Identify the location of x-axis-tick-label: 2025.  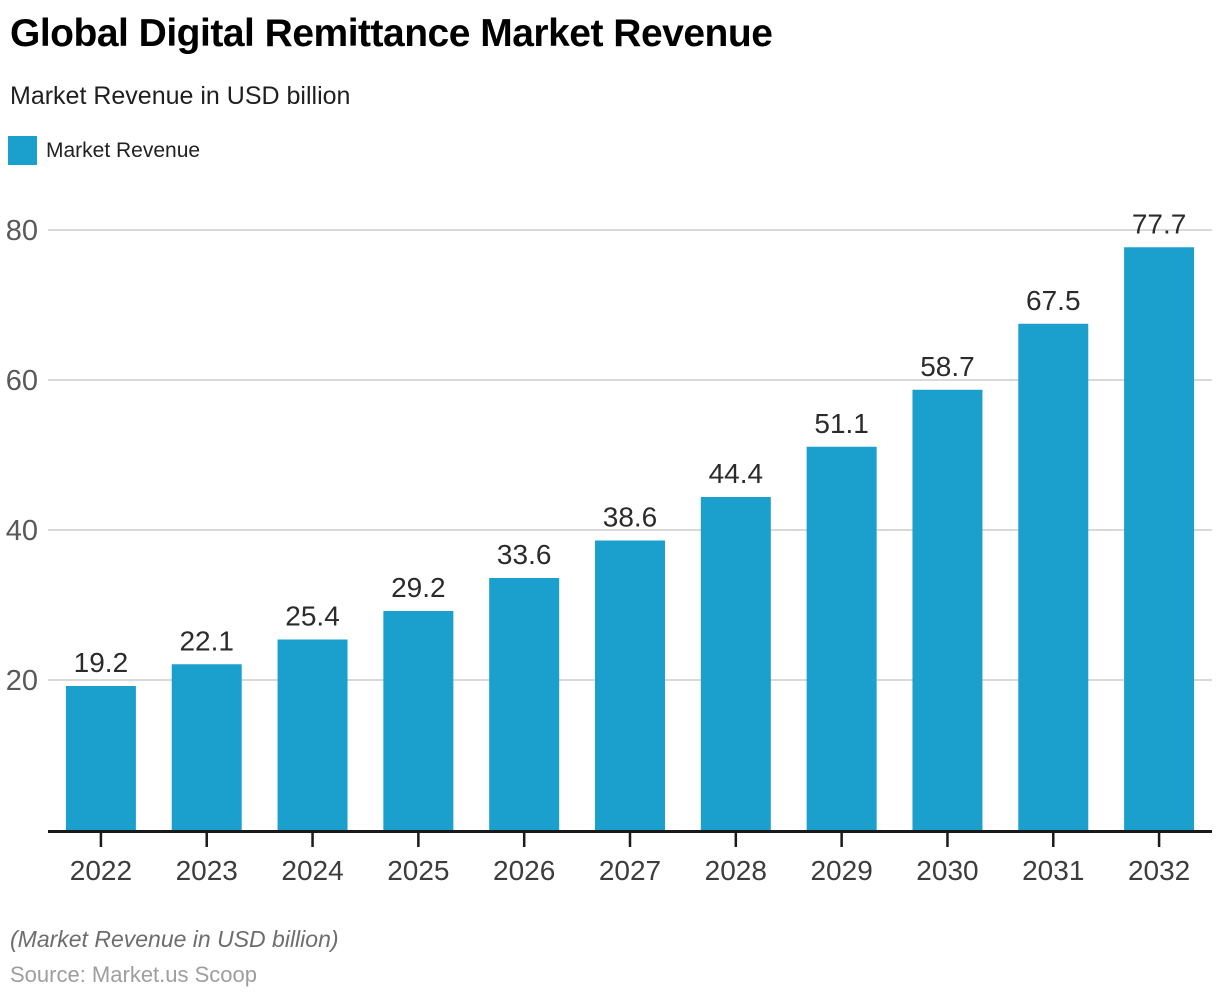
(418, 870).